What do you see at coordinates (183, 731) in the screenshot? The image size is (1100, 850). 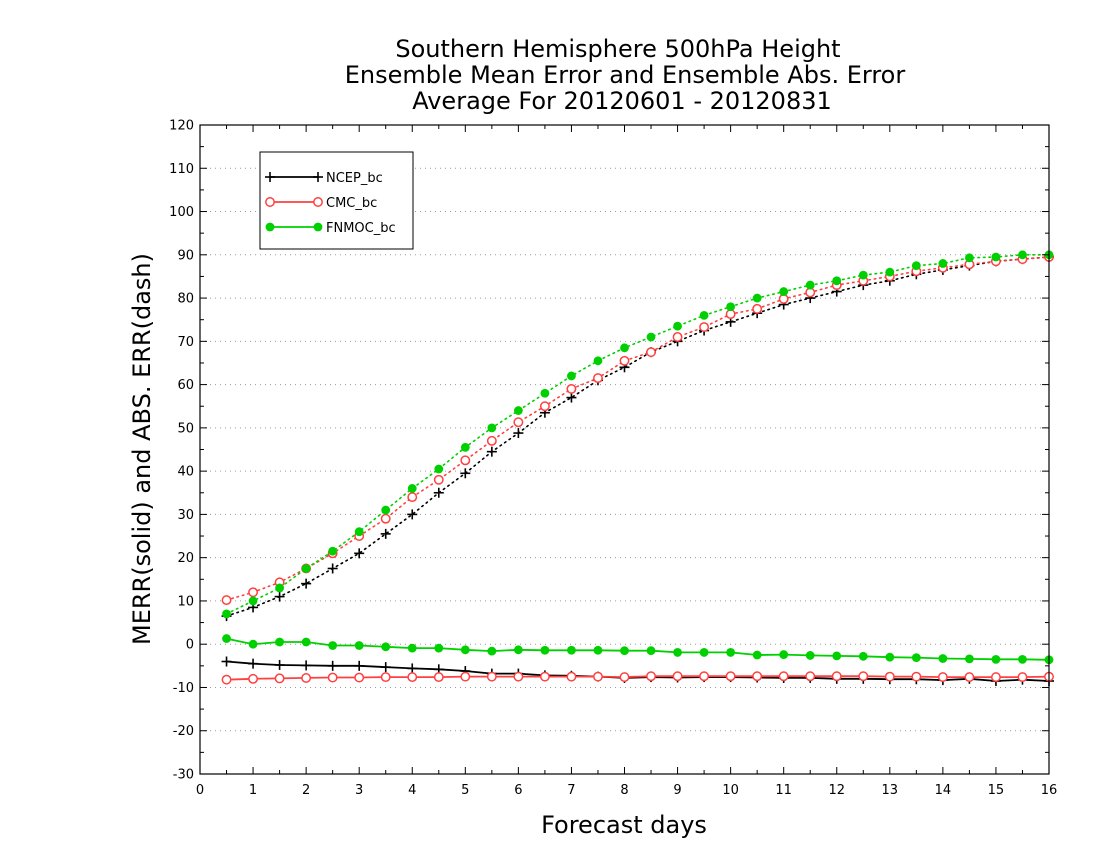 I see `y-tick-label: -20` at bounding box center [183, 731].